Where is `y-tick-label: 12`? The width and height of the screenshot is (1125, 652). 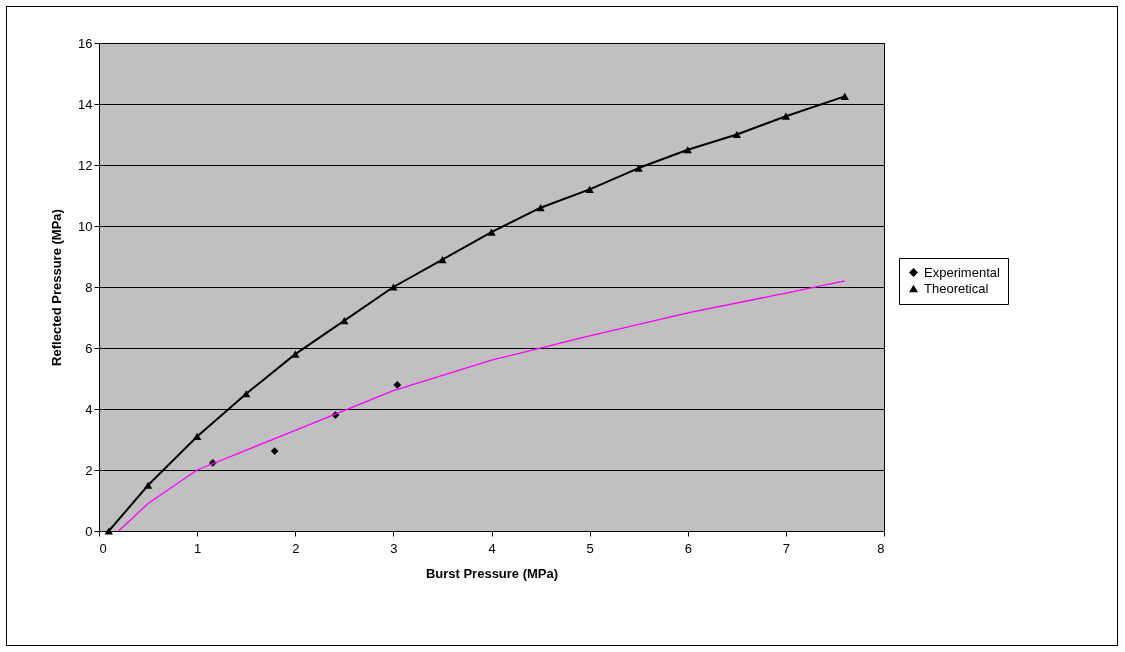 y-tick-label: 12 is located at coordinates (85, 165).